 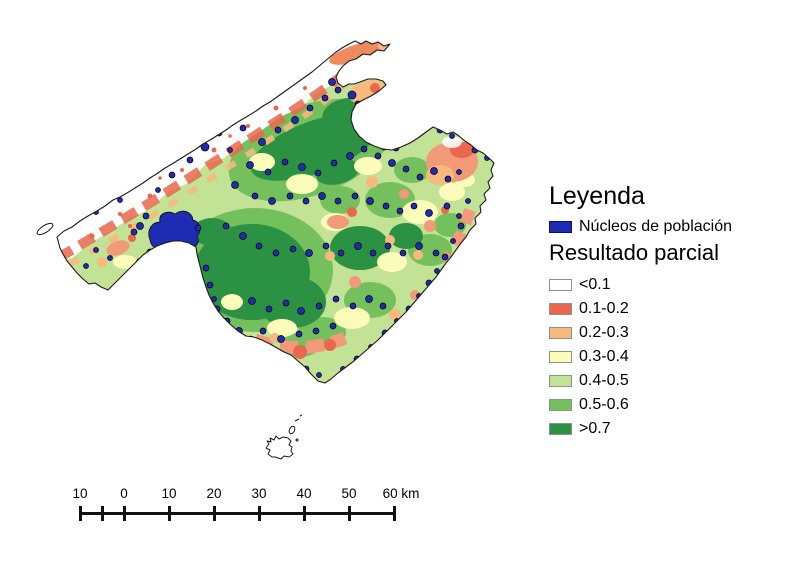 I want to click on class-label-1: 0.1-0.2, so click(x=604, y=308).